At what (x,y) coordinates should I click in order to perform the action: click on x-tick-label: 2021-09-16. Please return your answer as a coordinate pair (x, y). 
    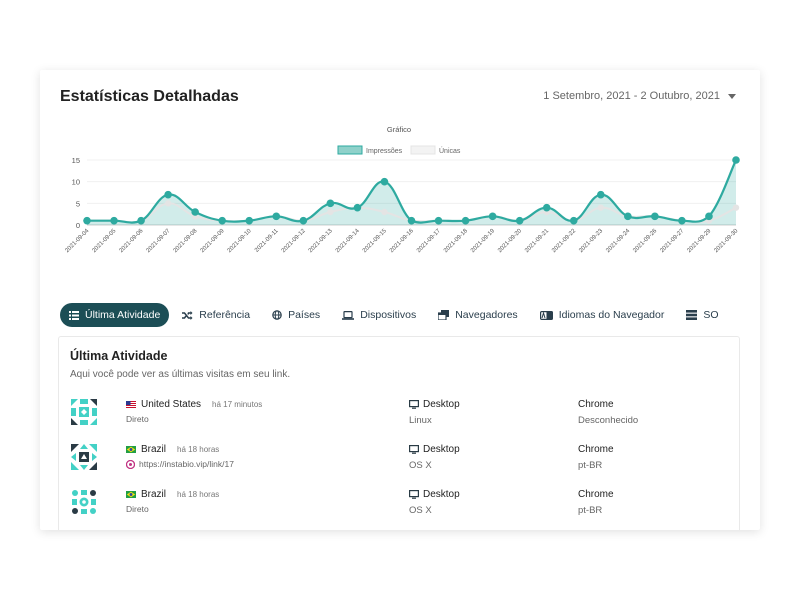
    Looking at the image, I should click on (402, 241).